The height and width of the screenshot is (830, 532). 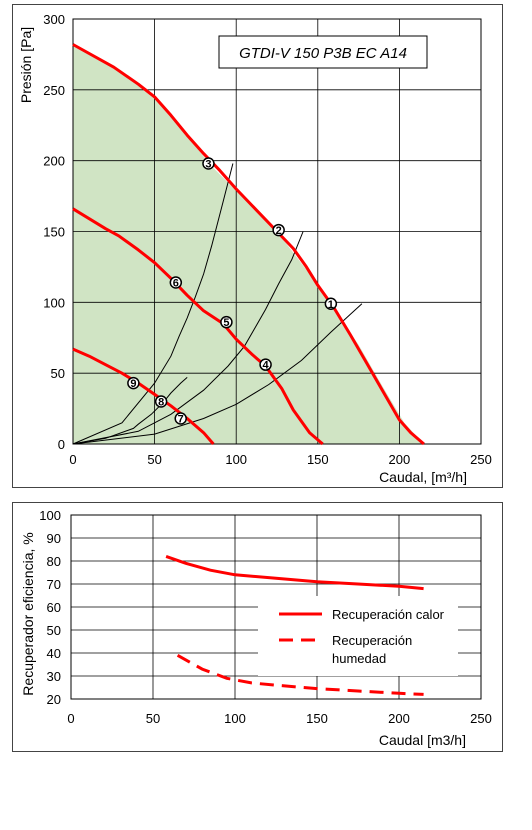 What do you see at coordinates (54, 607) in the screenshot?
I see `y-tick-label: 60` at bounding box center [54, 607].